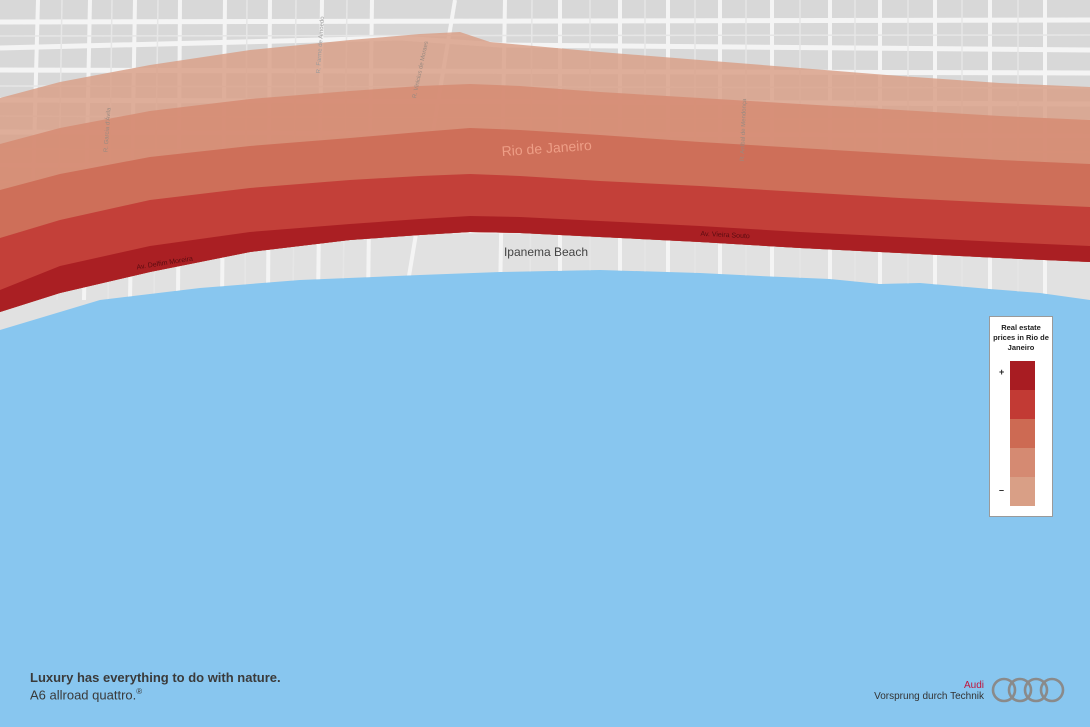 The width and height of the screenshot is (1090, 727). What do you see at coordinates (546, 148) in the screenshot?
I see `city-label: Rio de Janeiro` at bounding box center [546, 148].